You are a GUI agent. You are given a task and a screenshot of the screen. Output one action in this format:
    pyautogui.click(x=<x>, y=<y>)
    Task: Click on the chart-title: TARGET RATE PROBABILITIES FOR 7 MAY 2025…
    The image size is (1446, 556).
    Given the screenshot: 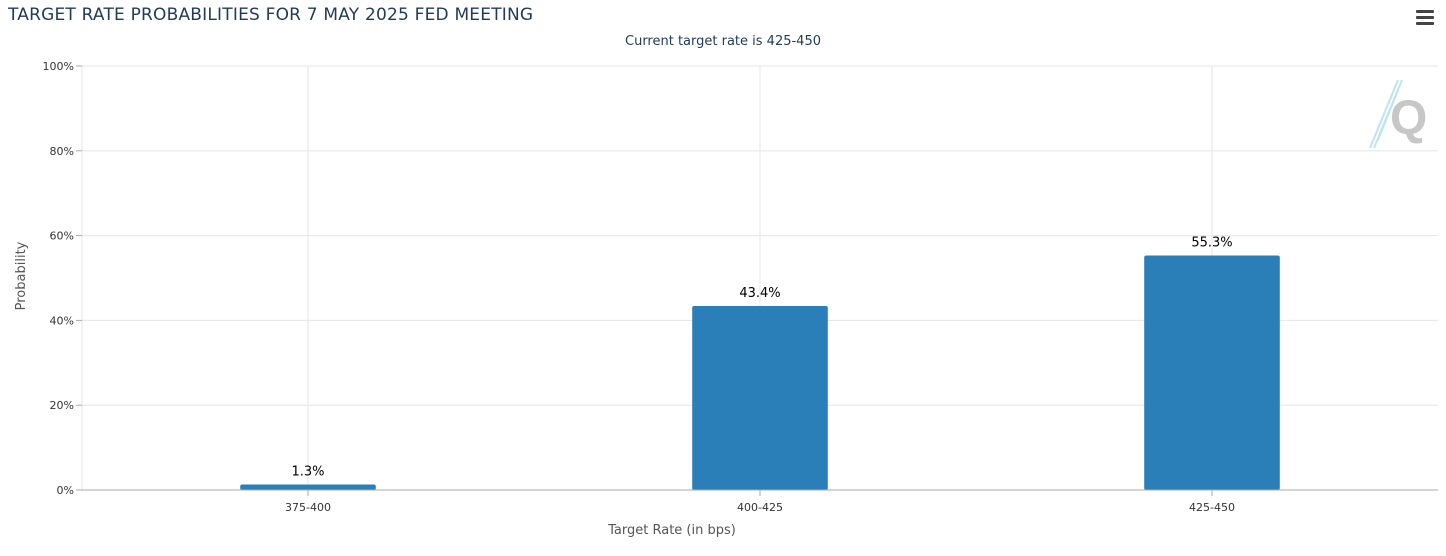 What is the action you would take?
    pyautogui.click(x=271, y=15)
    